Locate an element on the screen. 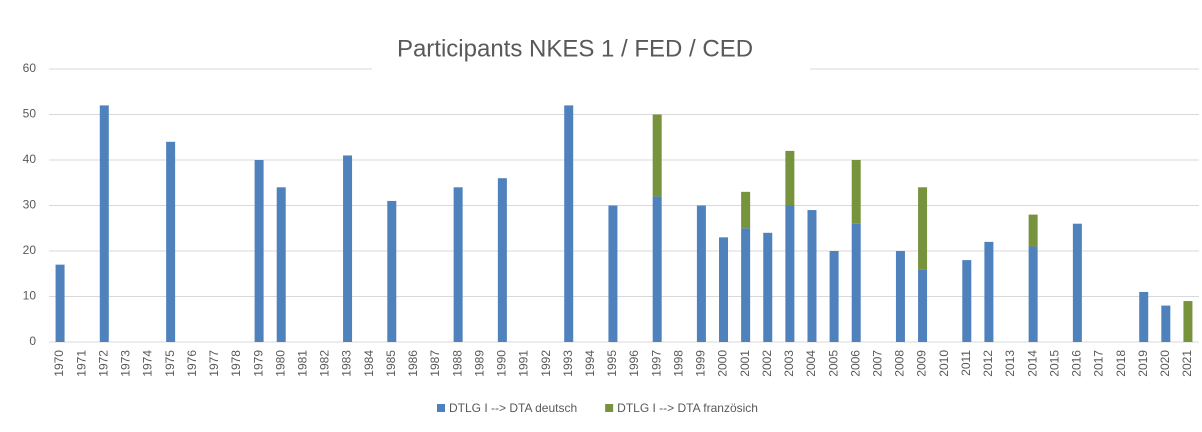 Image resolution: width=1202 pixels, height=432 pixels. x-tick-label: 2016 is located at coordinates (1077, 363).